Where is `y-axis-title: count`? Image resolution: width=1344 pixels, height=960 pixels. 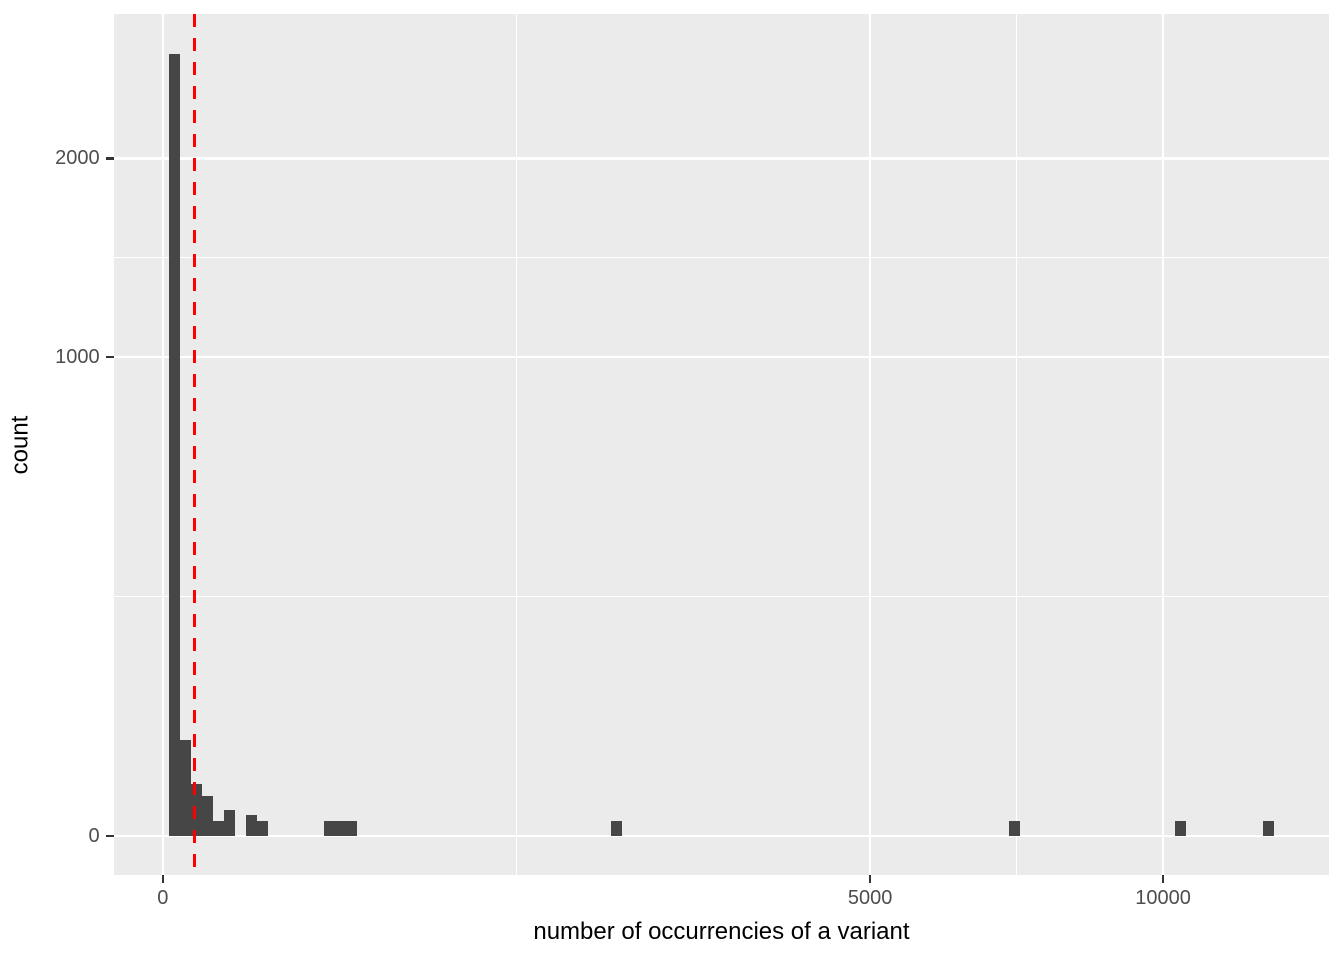 y-axis-title: count is located at coordinates (20, 445).